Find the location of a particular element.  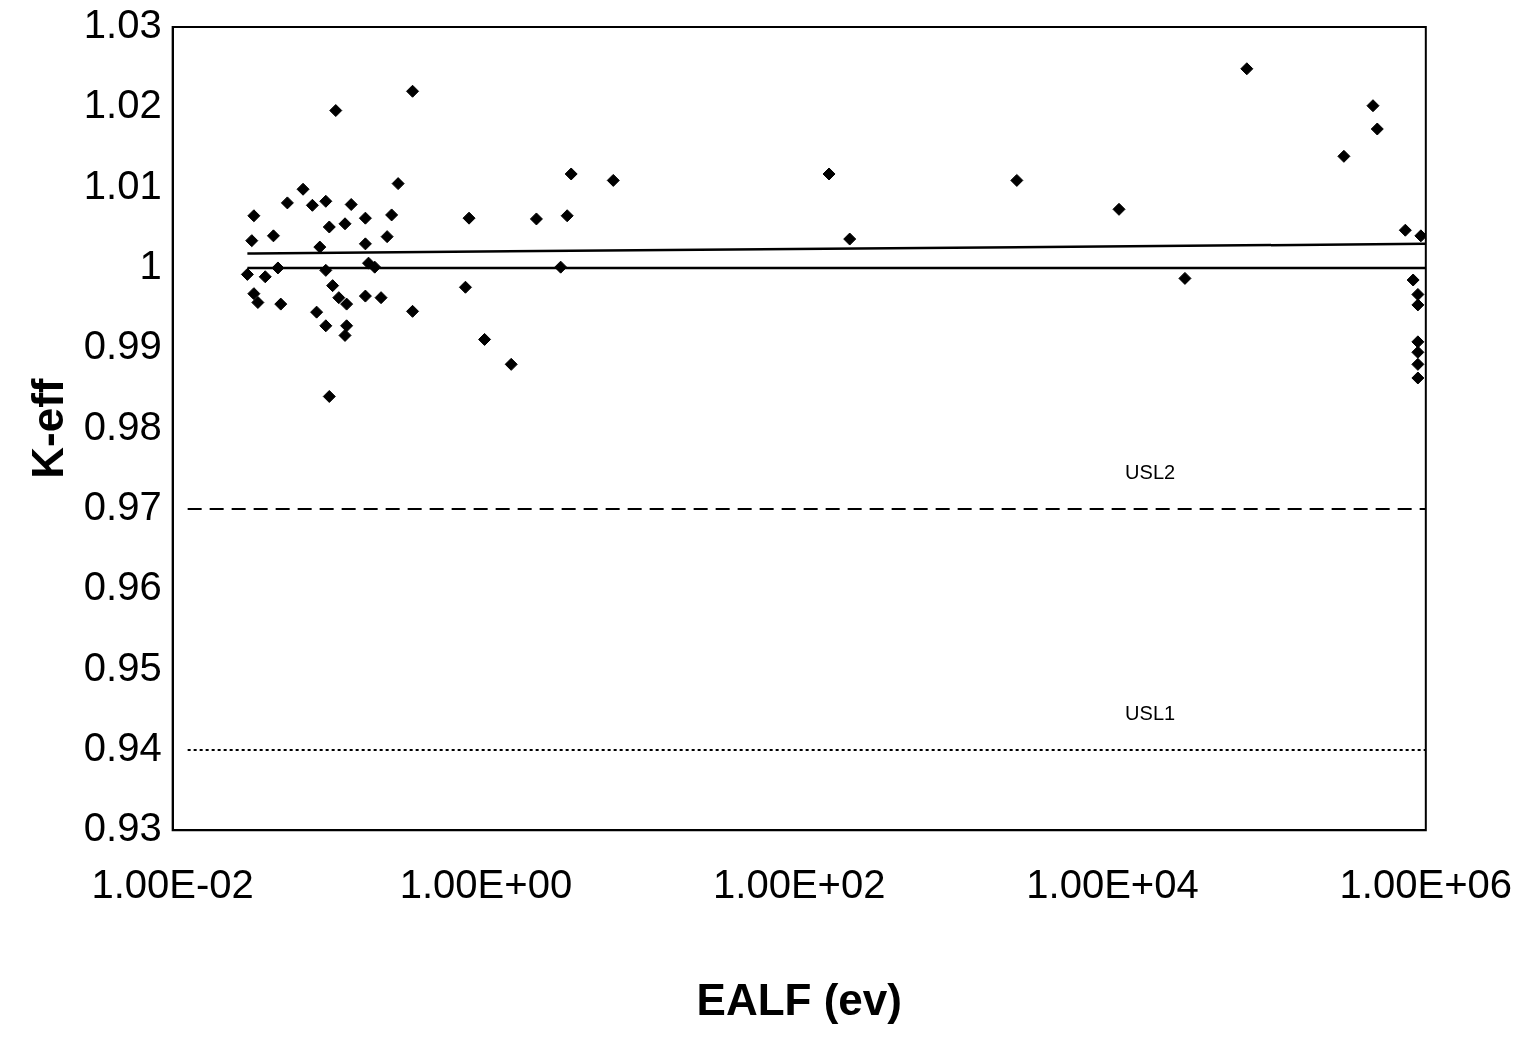

y-tick-label: 0.98 is located at coordinates (122, 425).